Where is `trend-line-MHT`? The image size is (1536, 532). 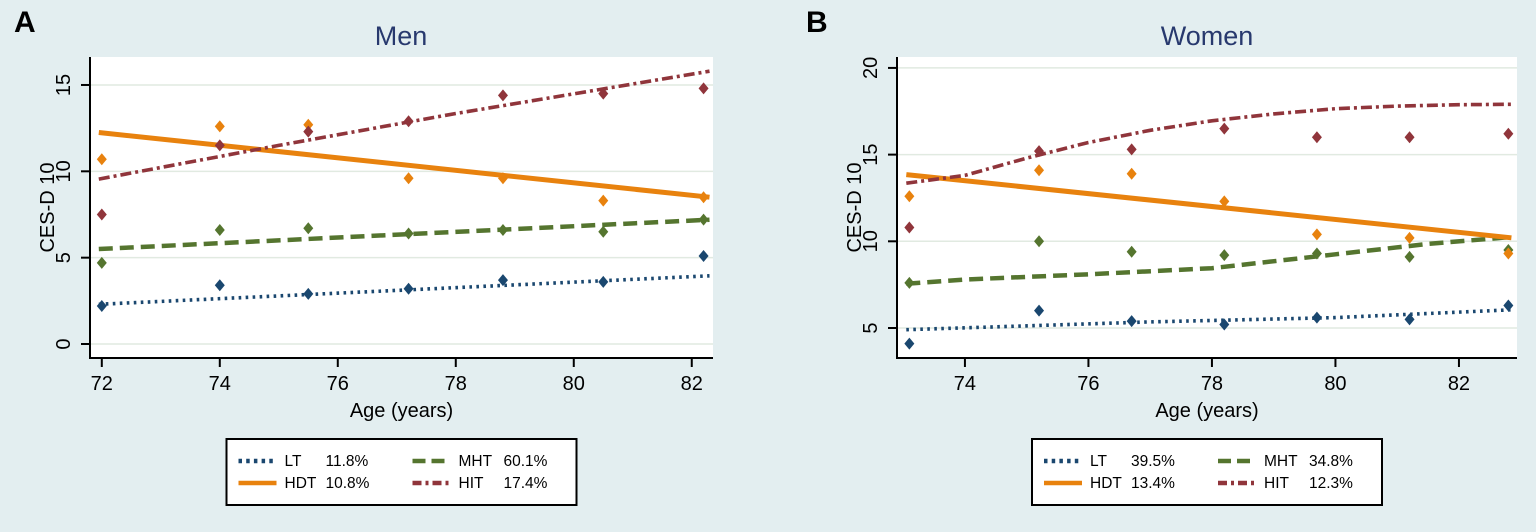 trend-line-MHT is located at coordinates (404, 234).